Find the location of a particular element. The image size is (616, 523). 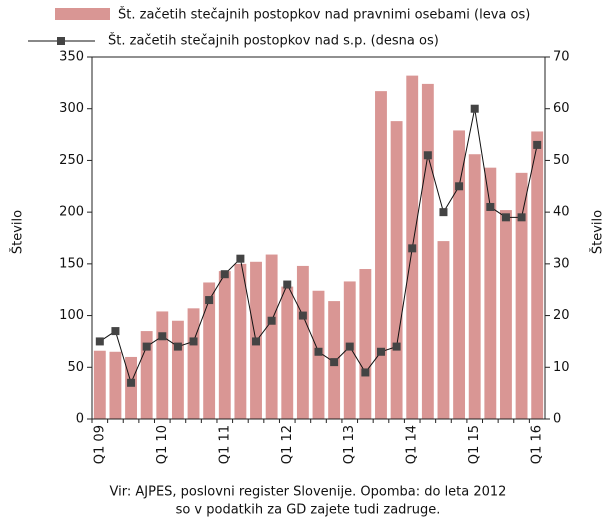

x-tick-label: Q1 09 is located at coordinates (99, 444).